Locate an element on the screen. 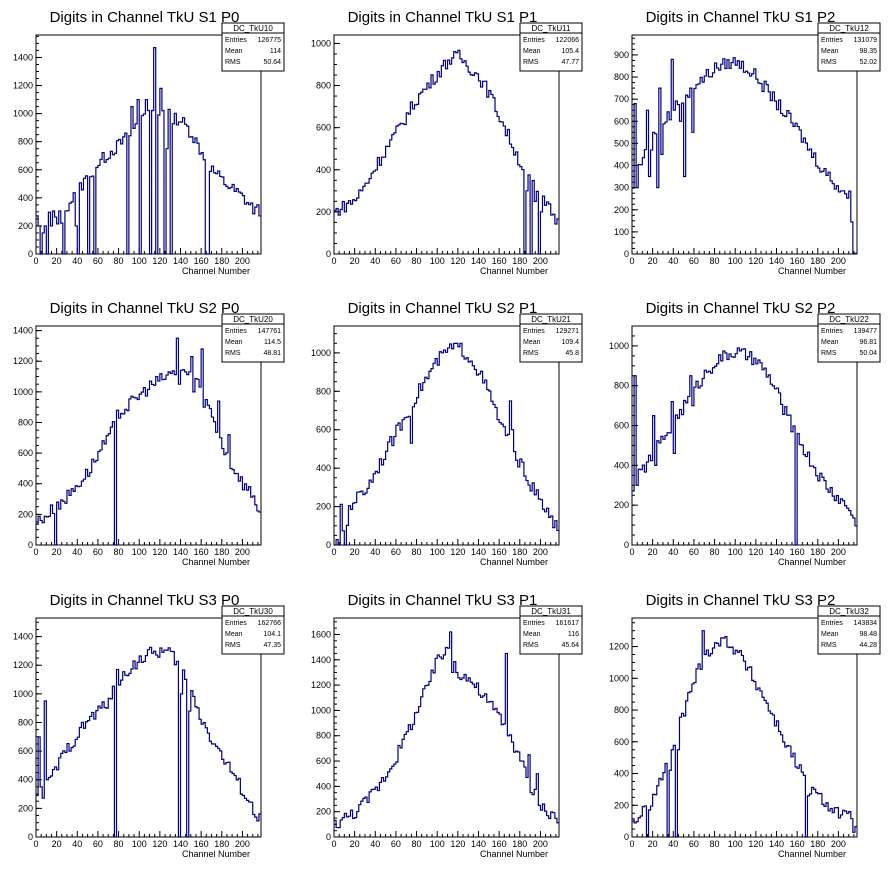 The height and width of the screenshot is (874, 896). chart-title: Digits in Channel TkU S2 P0 is located at coordinates (145, 308).